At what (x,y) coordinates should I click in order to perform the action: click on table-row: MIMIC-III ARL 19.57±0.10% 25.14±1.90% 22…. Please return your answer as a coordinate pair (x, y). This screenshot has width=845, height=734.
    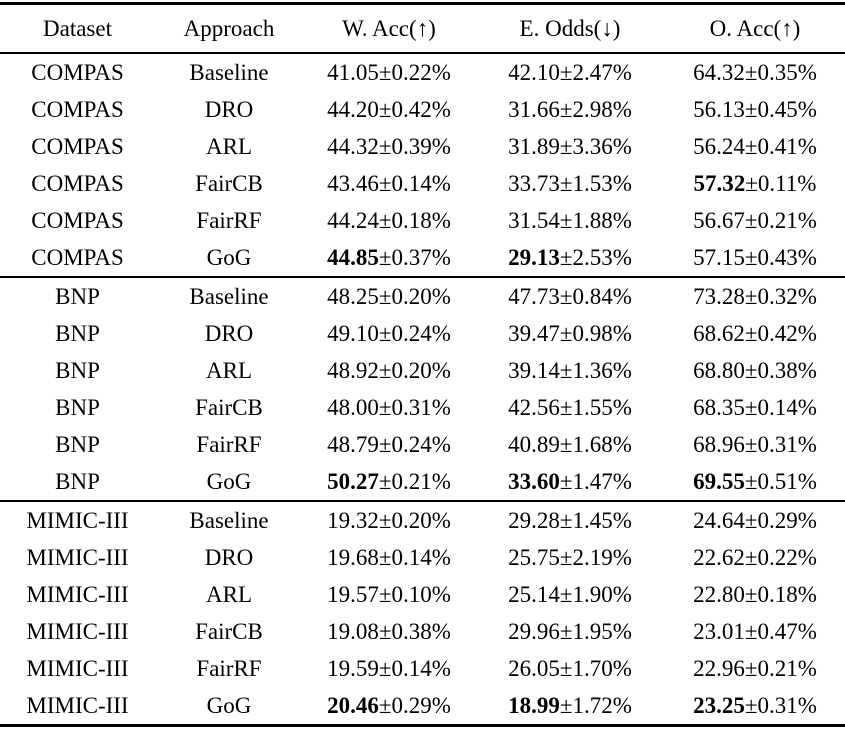
    Looking at the image, I should click on (422, 594).